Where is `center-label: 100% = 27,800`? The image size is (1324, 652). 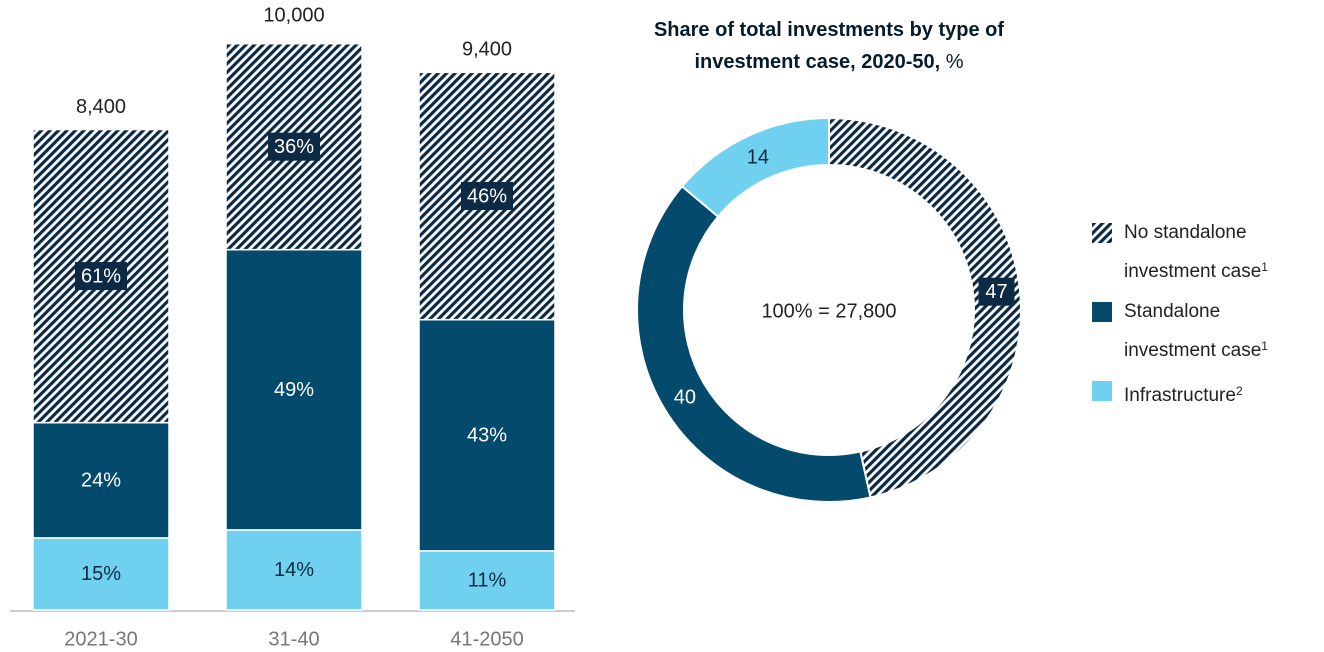
center-label: 100% = 27,800 is located at coordinates (828, 311).